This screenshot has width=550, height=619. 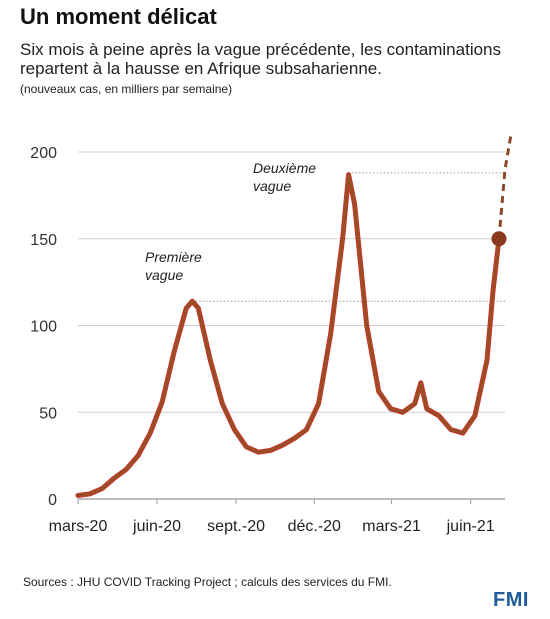 What do you see at coordinates (236, 526) in the screenshot?
I see `x-tick-label: sept.-20` at bounding box center [236, 526].